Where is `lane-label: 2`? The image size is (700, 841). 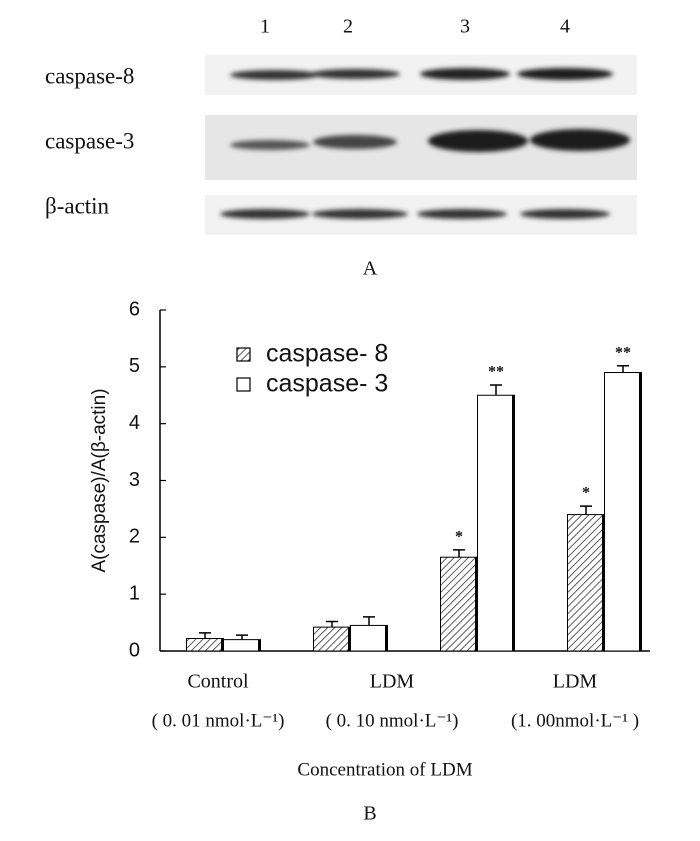 lane-label: 2 is located at coordinates (348, 27).